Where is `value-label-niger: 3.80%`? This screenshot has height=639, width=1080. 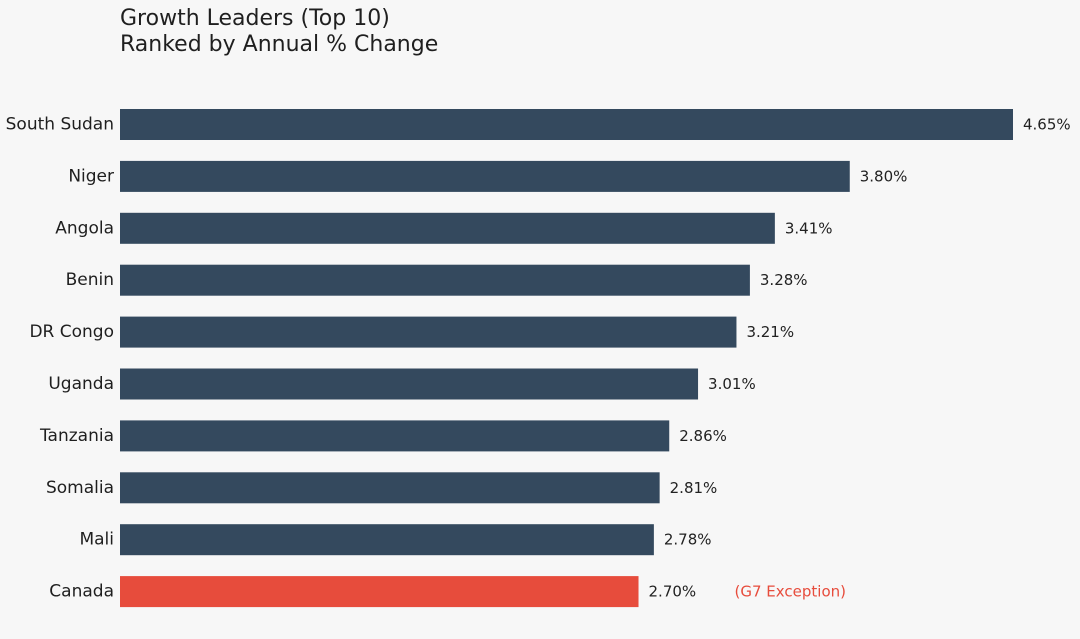 value-label-niger: 3.80% is located at coordinates (884, 176).